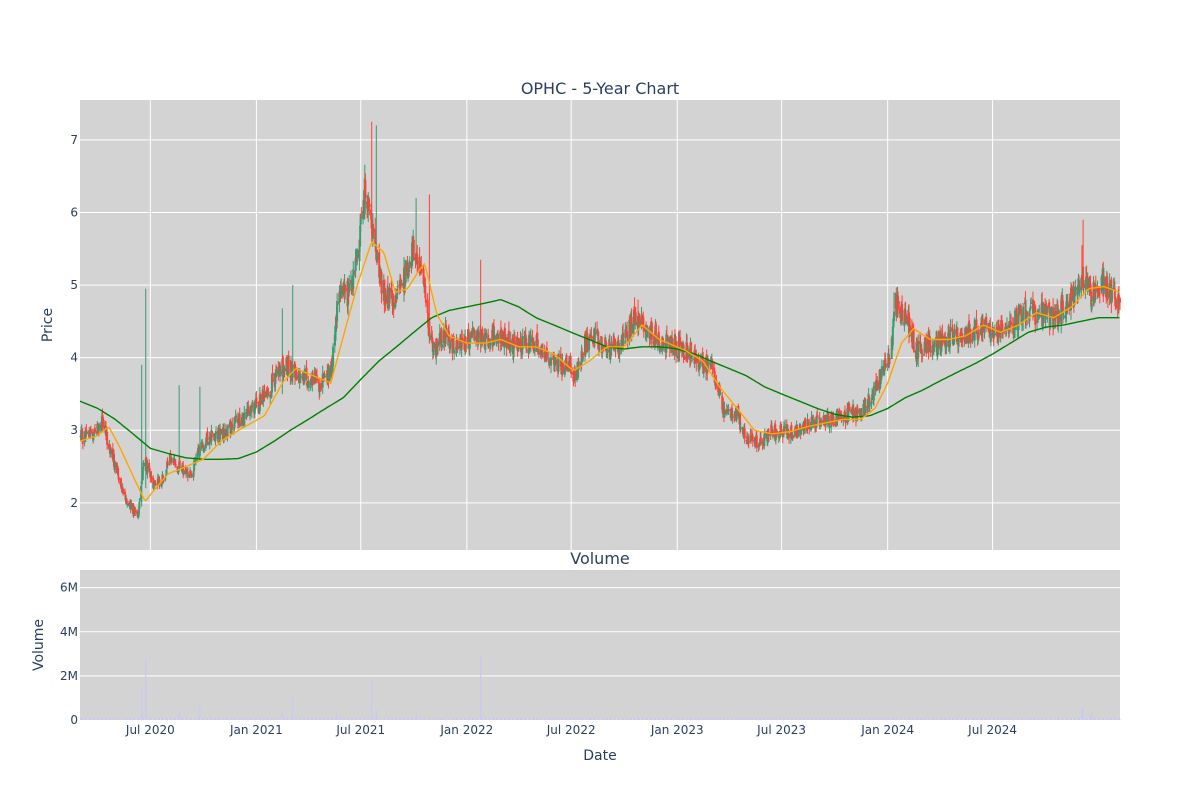 The height and width of the screenshot is (804, 1200). What do you see at coordinates (466, 730) in the screenshot?
I see `date-x-tick-label: Jan 2022` at bounding box center [466, 730].